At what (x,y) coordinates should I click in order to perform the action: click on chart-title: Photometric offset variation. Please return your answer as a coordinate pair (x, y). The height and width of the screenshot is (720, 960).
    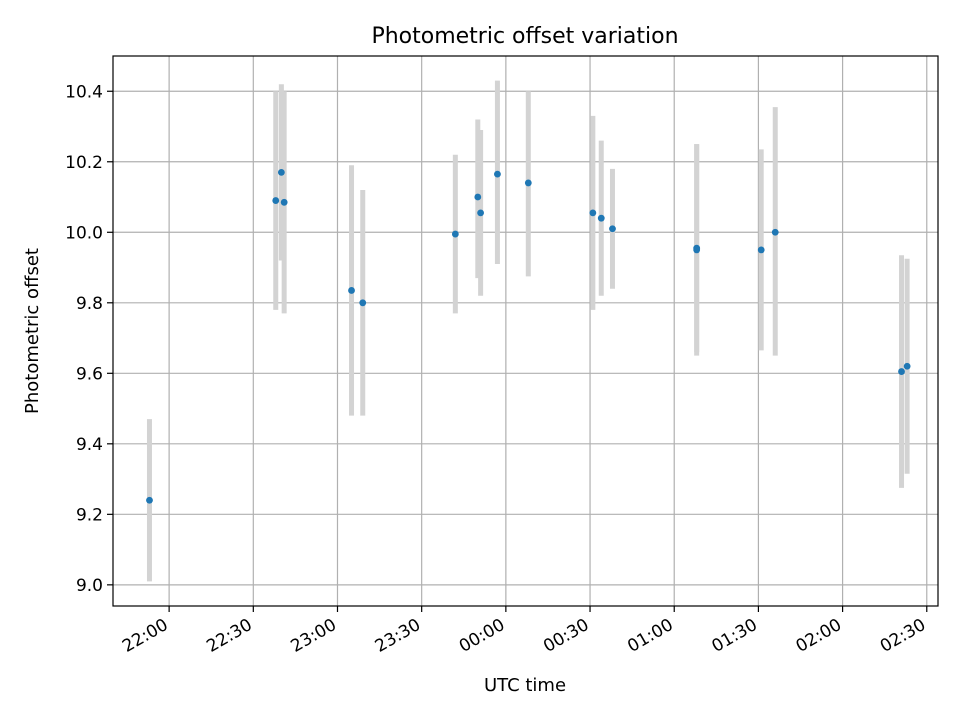
    Looking at the image, I should click on (524, 36).